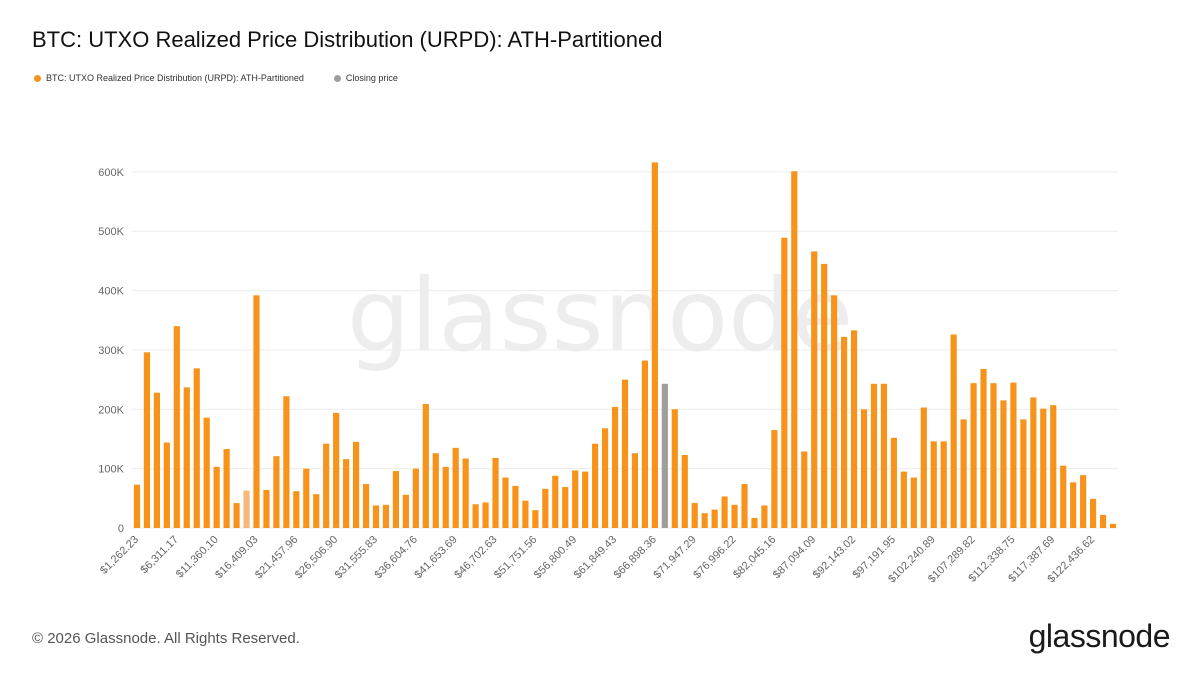 This screenshot has height=675, width=1200. What do you see at coordinates (365, 78) in the screenshot?
I see `legend-item-closing: Closing price` at bounding box center [365, 78].